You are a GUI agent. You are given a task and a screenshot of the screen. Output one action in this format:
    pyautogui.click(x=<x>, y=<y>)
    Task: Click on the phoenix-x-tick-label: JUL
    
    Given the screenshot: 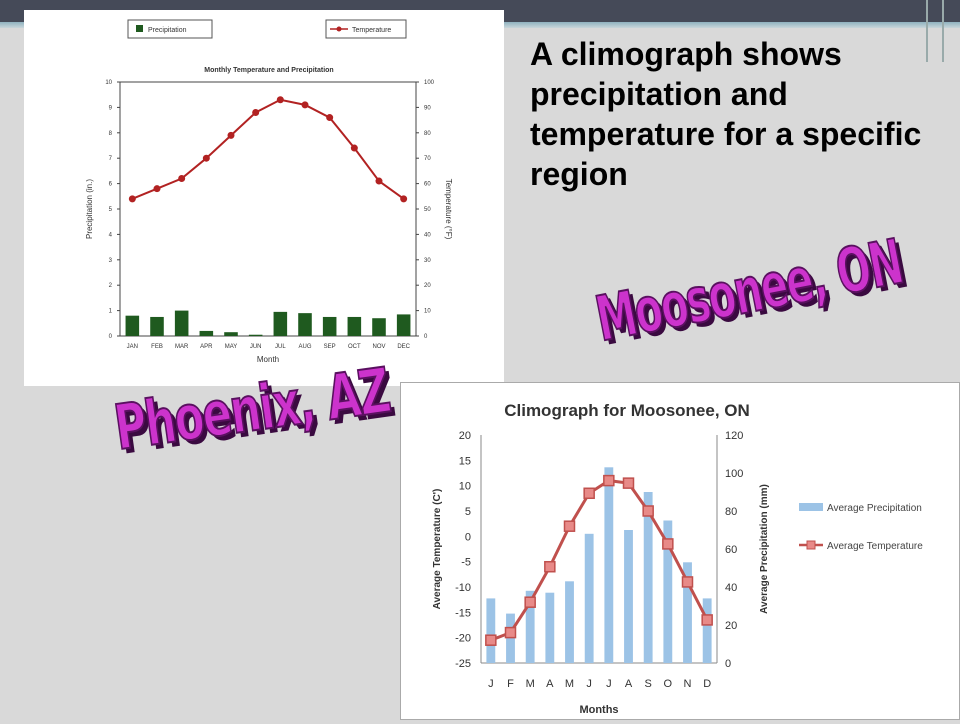 What is the action you would take?
    pyautogui.click(x=280, y=347)
    